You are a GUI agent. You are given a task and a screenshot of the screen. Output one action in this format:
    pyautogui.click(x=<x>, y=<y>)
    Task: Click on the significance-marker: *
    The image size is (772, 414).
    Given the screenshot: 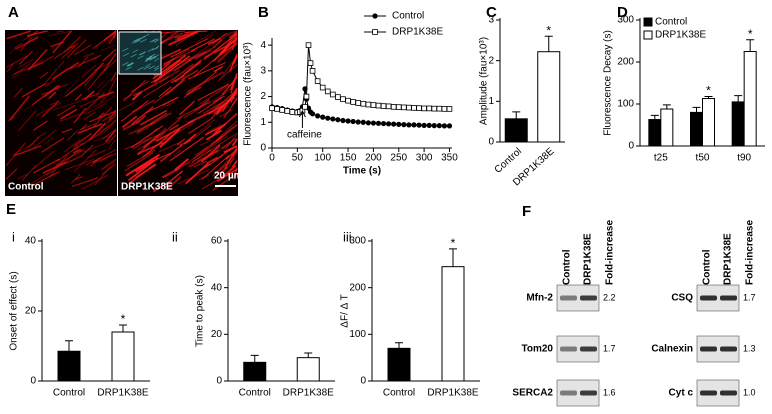 What is the action you would take?
    pyautogui.click(x=453, y=243)
    